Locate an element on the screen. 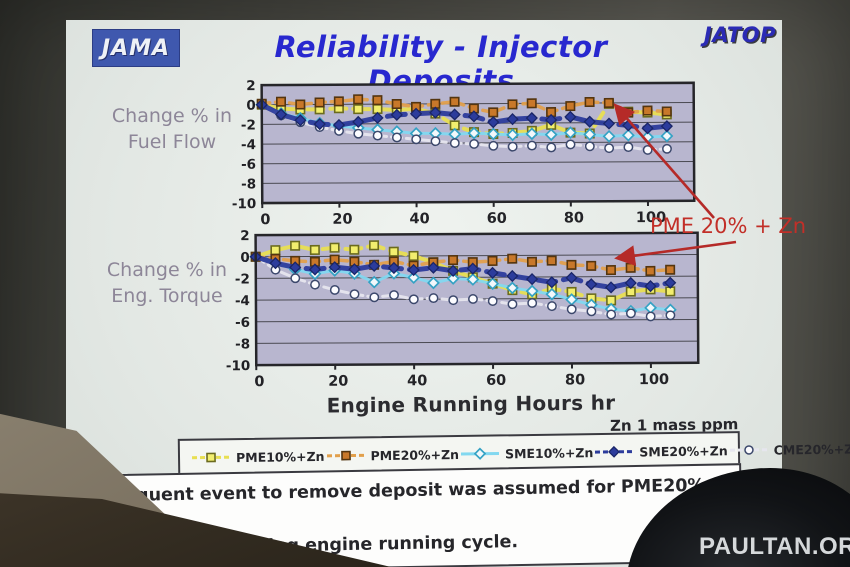 This screenshot has width=850, height=567. legend-item-pme10zn: PME10%+Zn is located at coordinates (257, 457).